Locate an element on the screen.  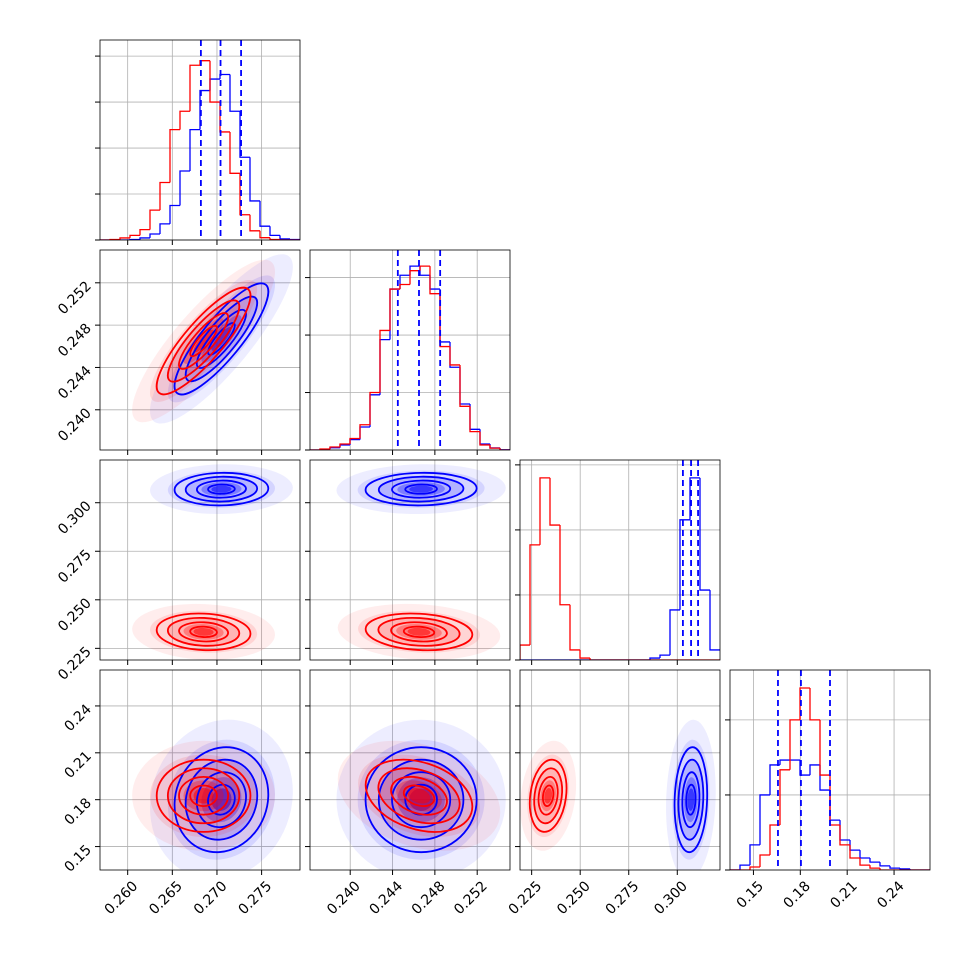
panel: 0.15 0.18 0.21 0.24 is located at coordinates (828, 790).